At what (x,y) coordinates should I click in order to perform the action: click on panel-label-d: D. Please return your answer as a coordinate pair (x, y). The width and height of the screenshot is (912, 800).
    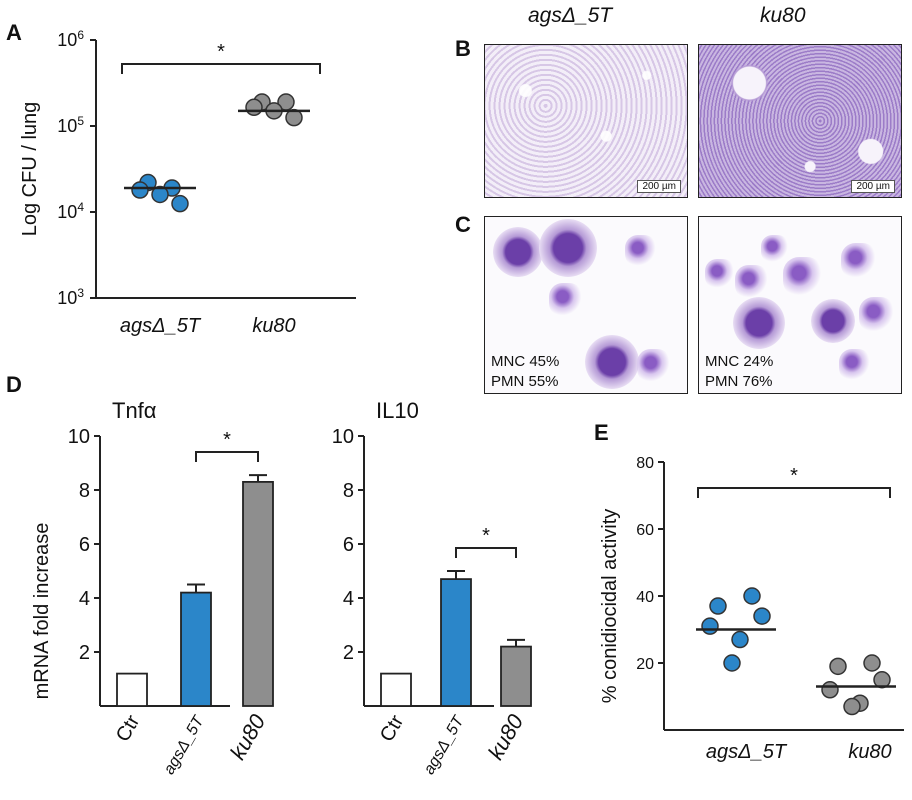
    Looking at the image, I should click on (14, 384).